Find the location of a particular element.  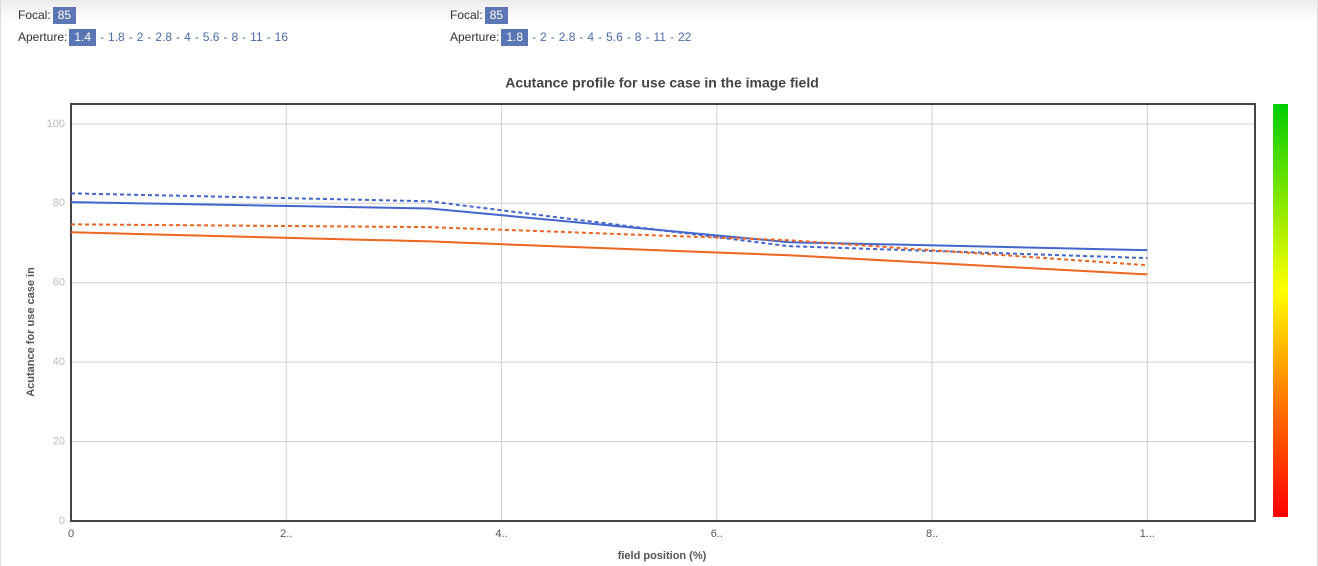

aperture-selected: 1.8 is located at coordinates (515, 37).